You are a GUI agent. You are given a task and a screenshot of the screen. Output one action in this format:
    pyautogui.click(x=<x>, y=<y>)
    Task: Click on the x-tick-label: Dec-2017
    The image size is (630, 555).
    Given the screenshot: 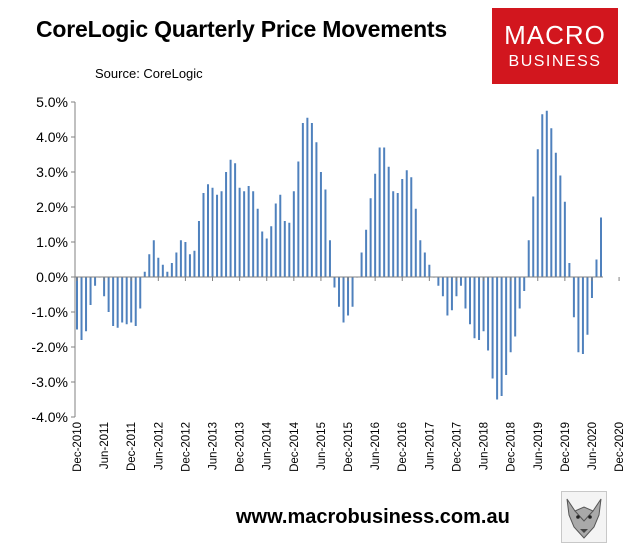 What is the action you would take?
    pyautogui.click(x=457, y=447)
    